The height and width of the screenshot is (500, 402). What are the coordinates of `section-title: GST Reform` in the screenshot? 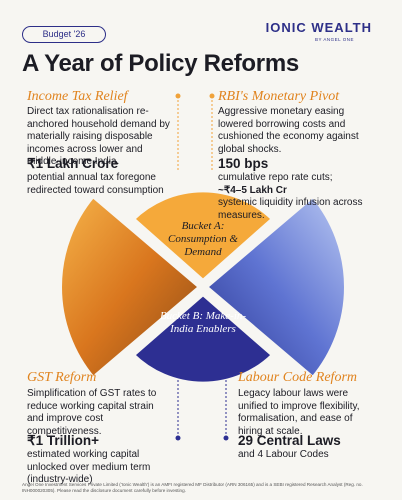 It's located at (62, 377).